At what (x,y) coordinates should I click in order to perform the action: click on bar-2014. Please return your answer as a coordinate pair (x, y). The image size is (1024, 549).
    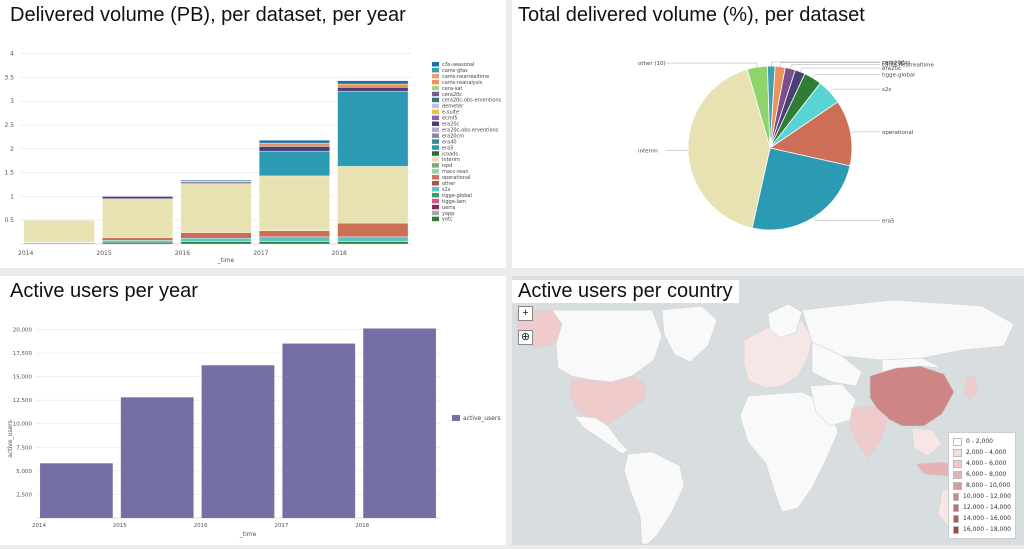
    Looking at the image, I should click on (76, 490).